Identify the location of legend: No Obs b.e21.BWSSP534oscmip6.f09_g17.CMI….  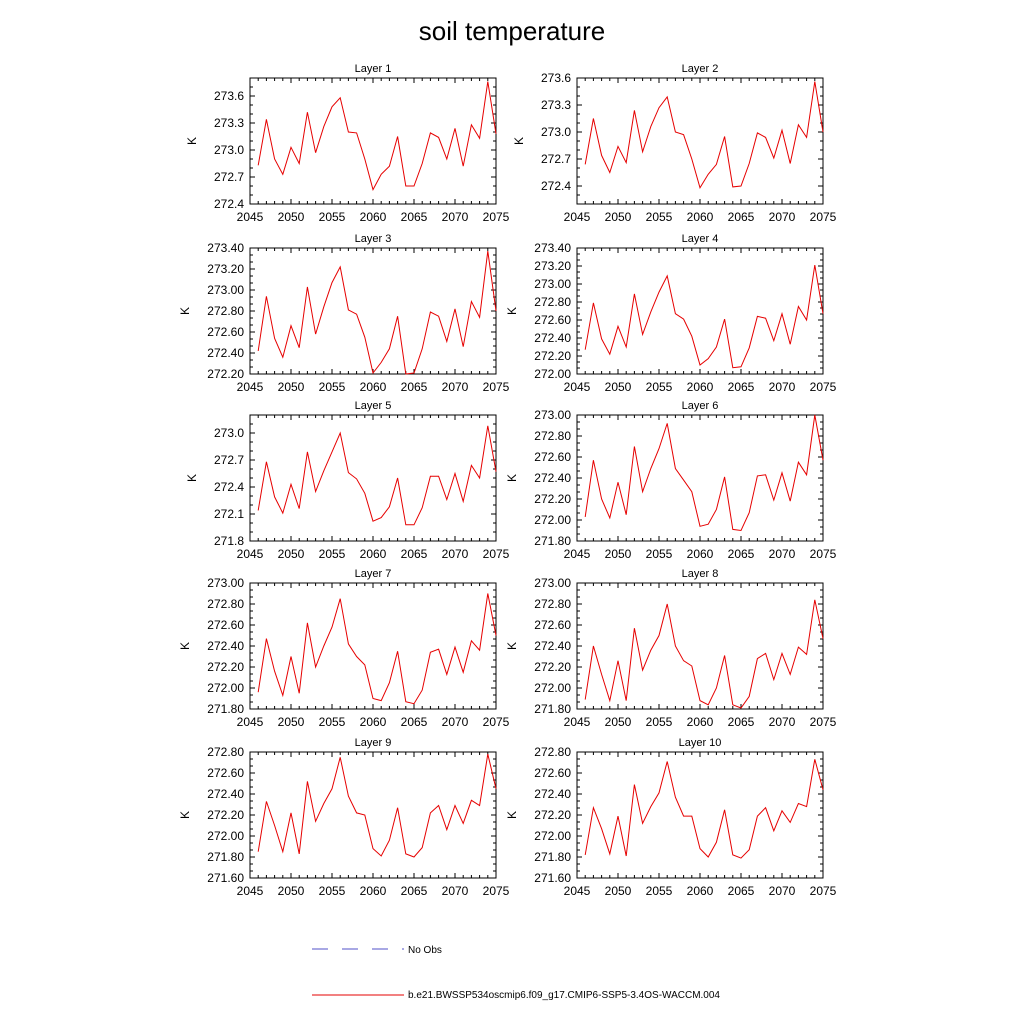
(516, 973).